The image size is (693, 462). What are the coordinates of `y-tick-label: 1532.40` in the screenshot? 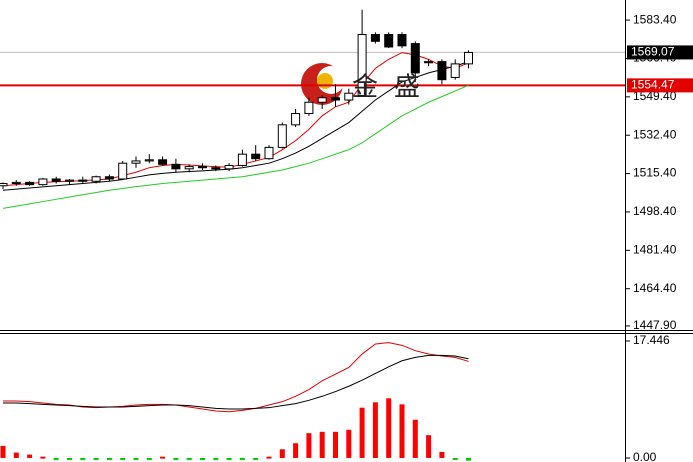 It's located at (655, 134).